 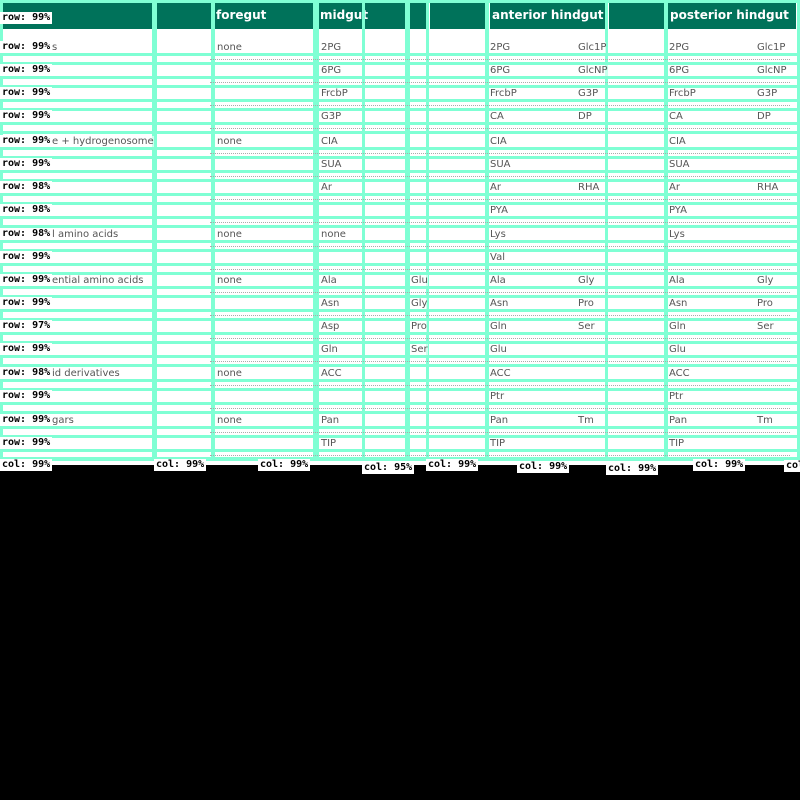 I want to click on cell-ant1: Lys, so click(x=498, y=234).